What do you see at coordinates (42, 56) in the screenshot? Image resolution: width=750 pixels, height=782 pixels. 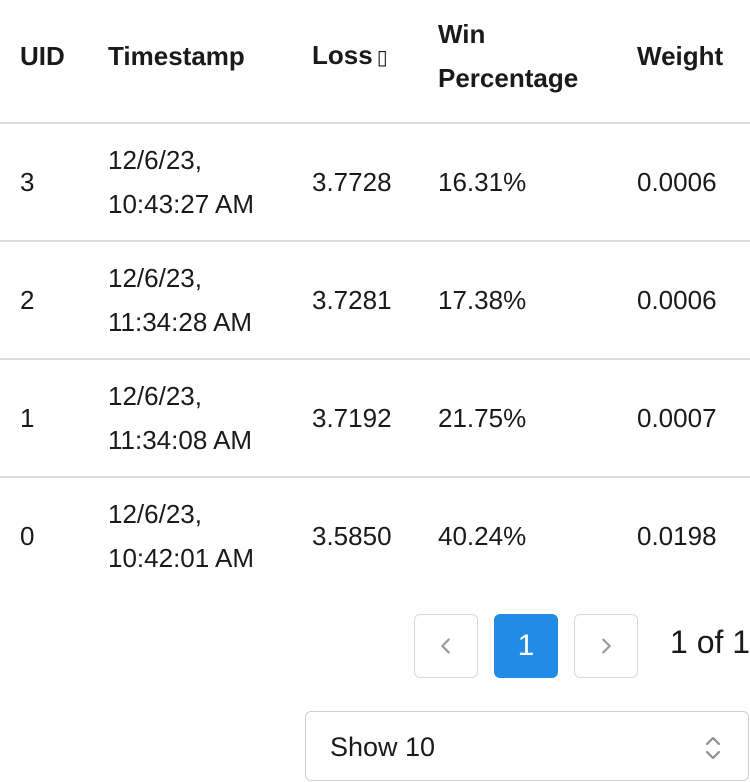 I see `uid-header-label: UID` at bounding box center [42, 56].